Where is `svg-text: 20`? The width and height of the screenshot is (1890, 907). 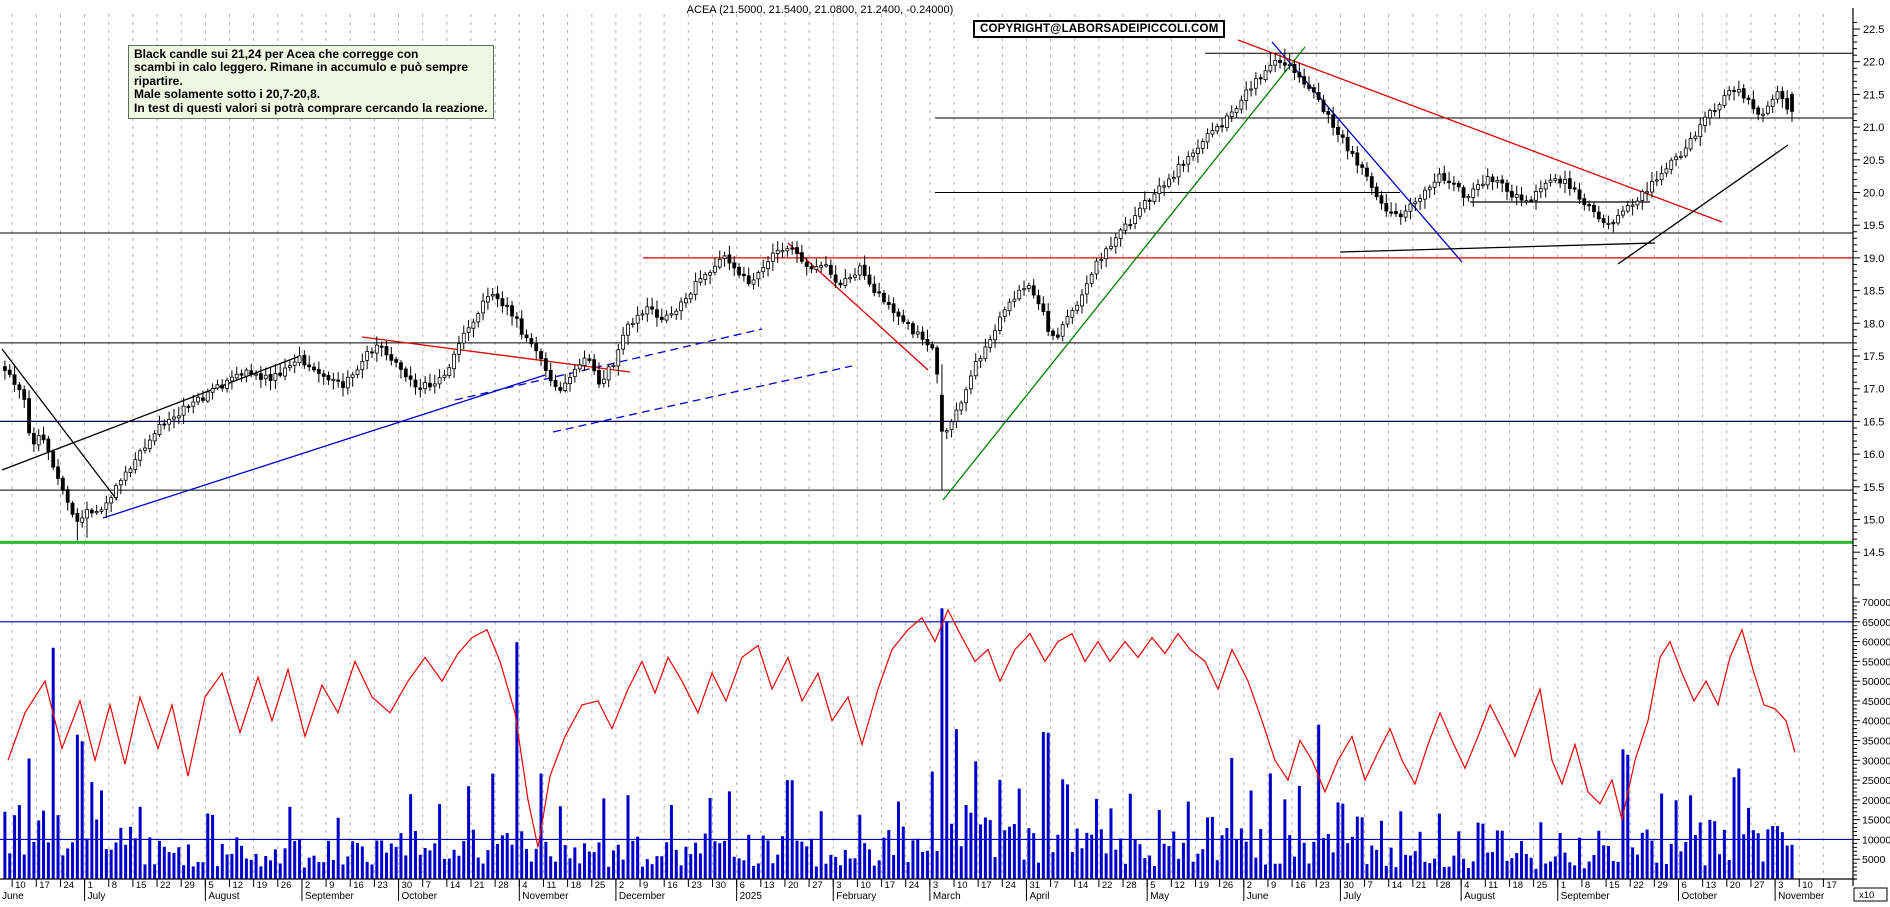
svg-text: 20 is located at coordinates (1735, 885).